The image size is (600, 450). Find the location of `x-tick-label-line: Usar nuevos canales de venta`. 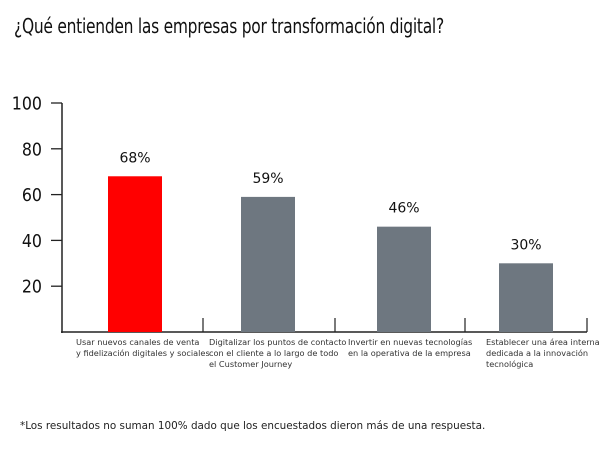

x-tick-label-line: Usar nuevos canales de venta is located at coordinates (138, 342).